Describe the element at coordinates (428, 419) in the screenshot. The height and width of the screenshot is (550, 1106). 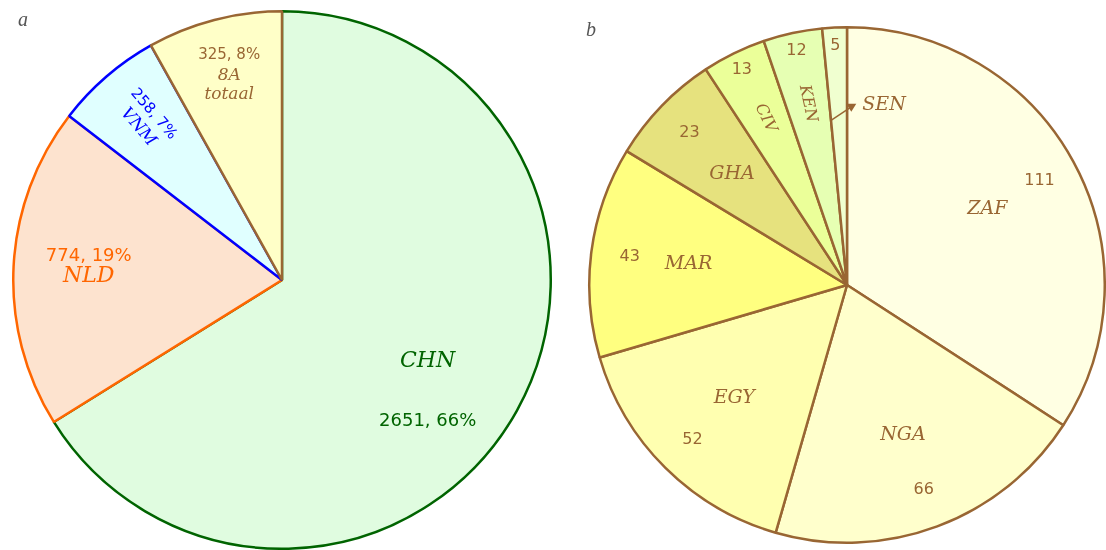
I see `data-label: 2651, 66%` at that location.